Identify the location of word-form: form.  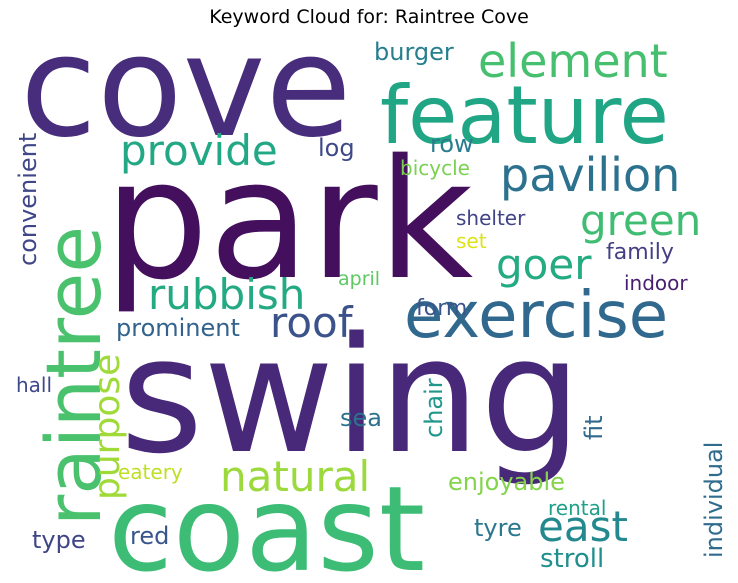
(442, 308).